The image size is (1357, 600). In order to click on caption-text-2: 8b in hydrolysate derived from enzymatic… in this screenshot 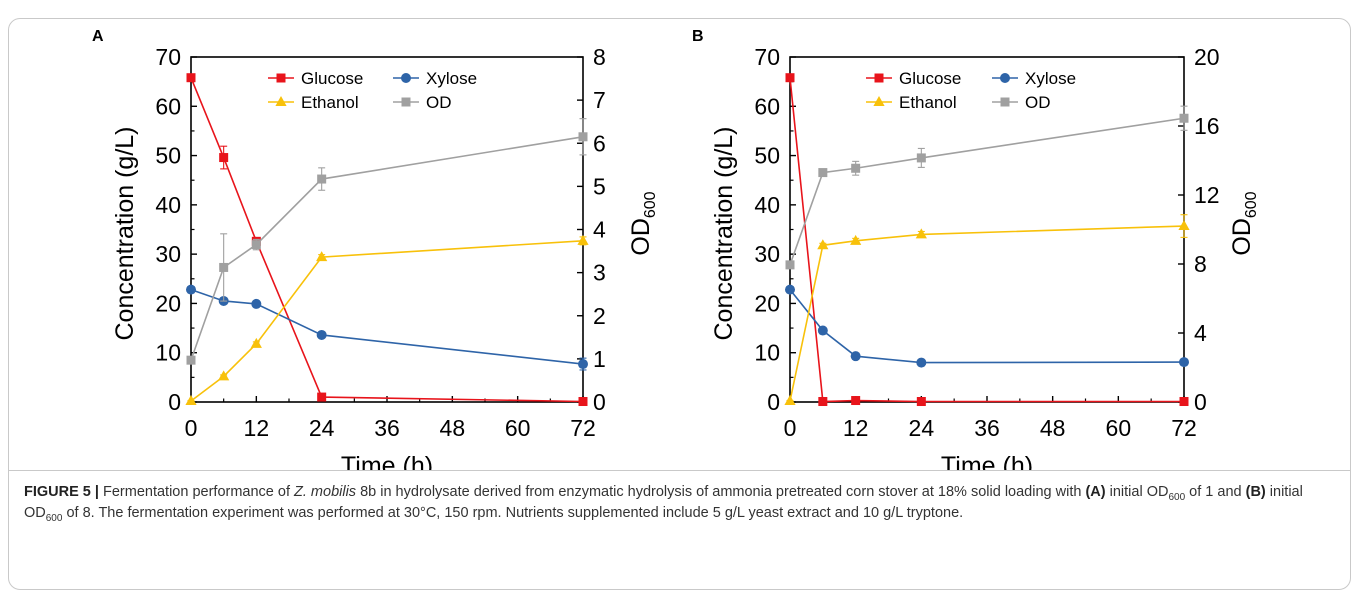, I will do `click(721, 492)`.